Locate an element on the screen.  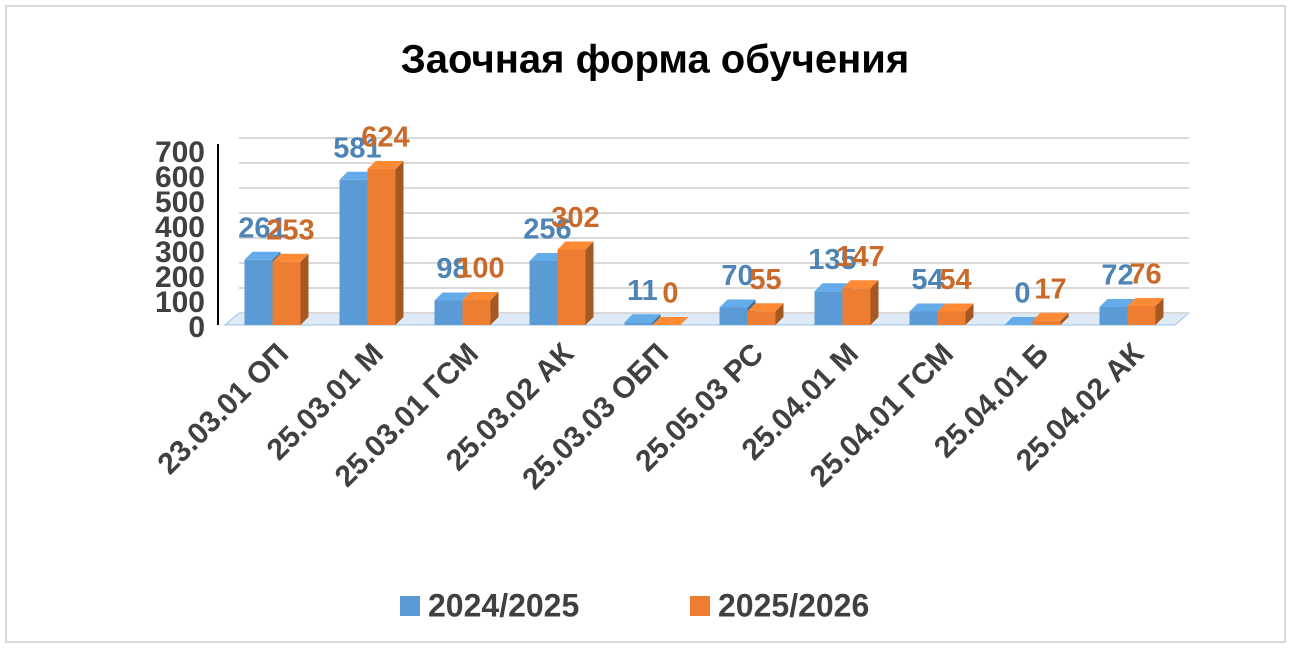
y-tick-label: 600 is located at coordinates (180, 177).